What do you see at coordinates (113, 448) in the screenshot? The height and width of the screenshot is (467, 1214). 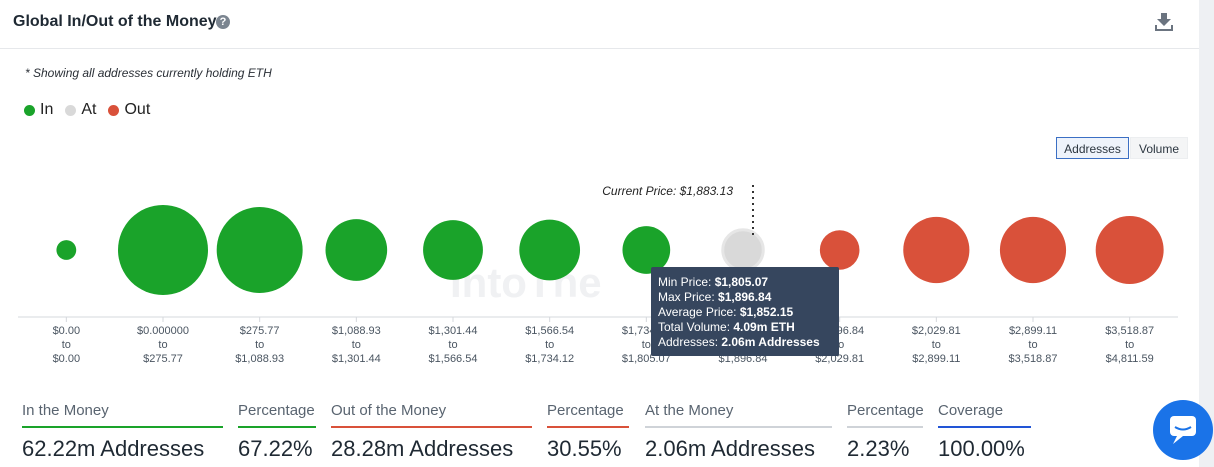 I see `stat-value-in-the-money: 62.22m Addresses` at bounding box center [113, 448].